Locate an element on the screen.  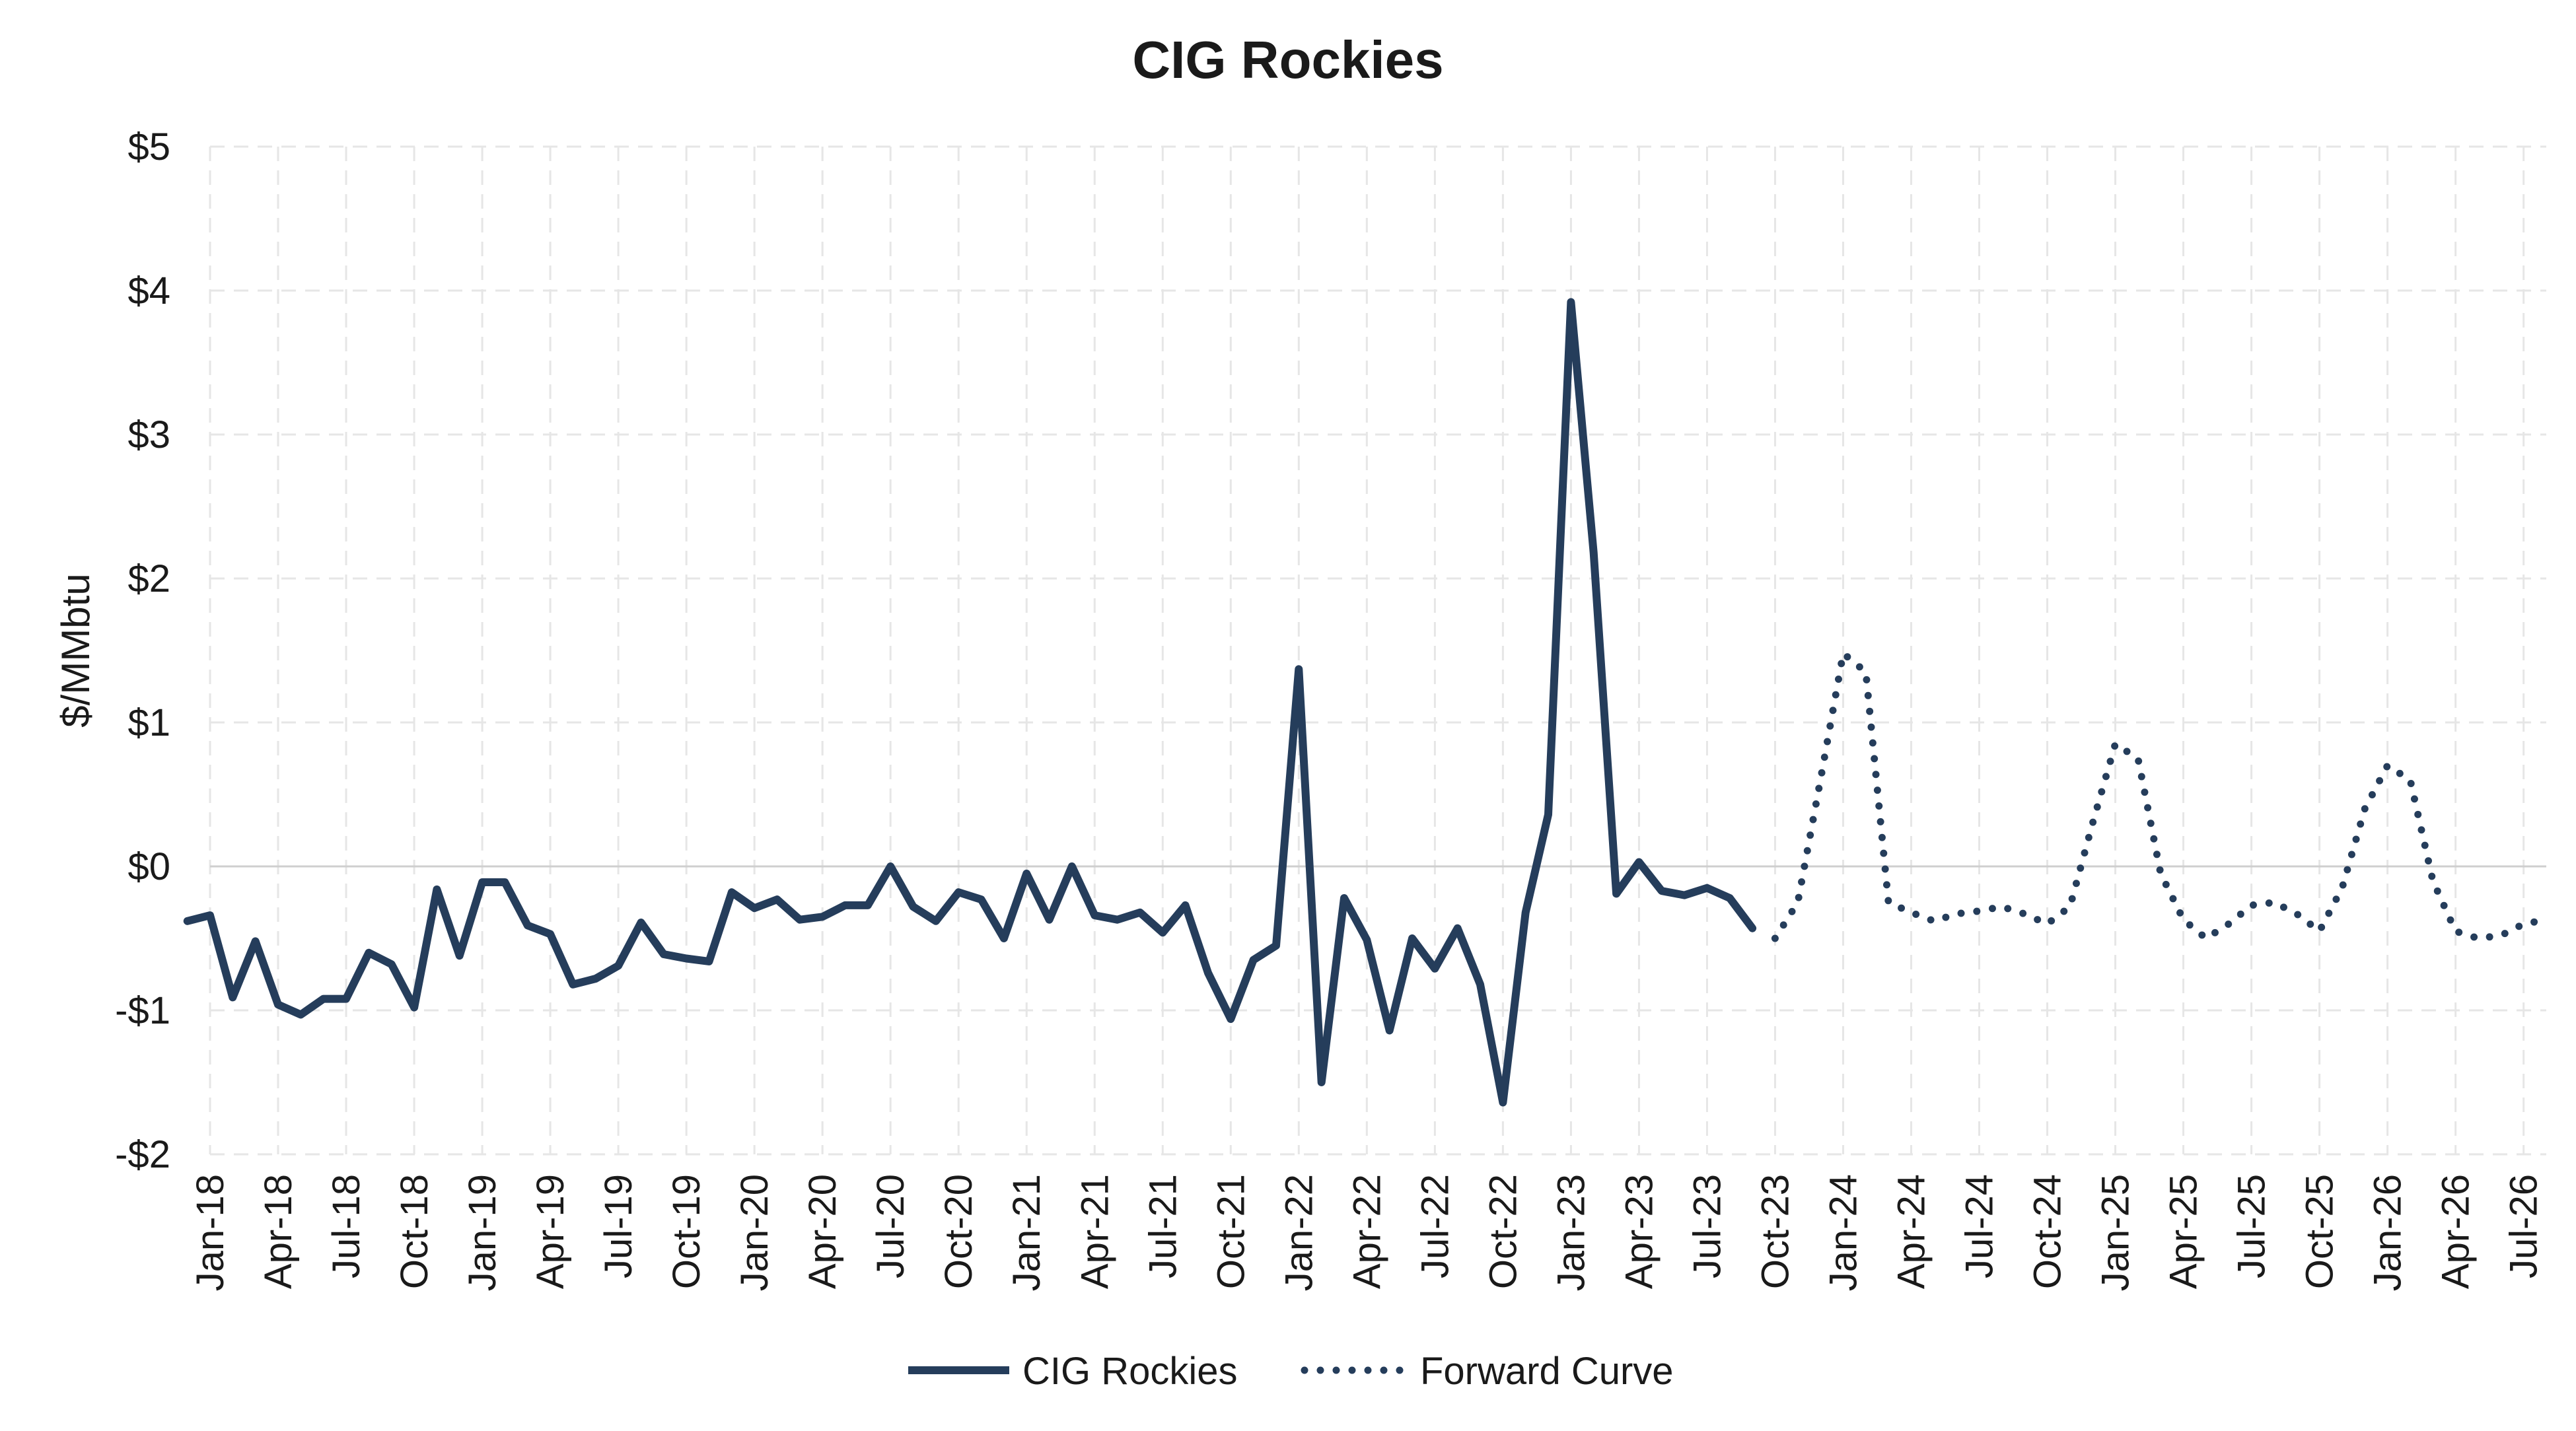
x-tick-label: Apr-25 is located at coordinates (2184, 1231).